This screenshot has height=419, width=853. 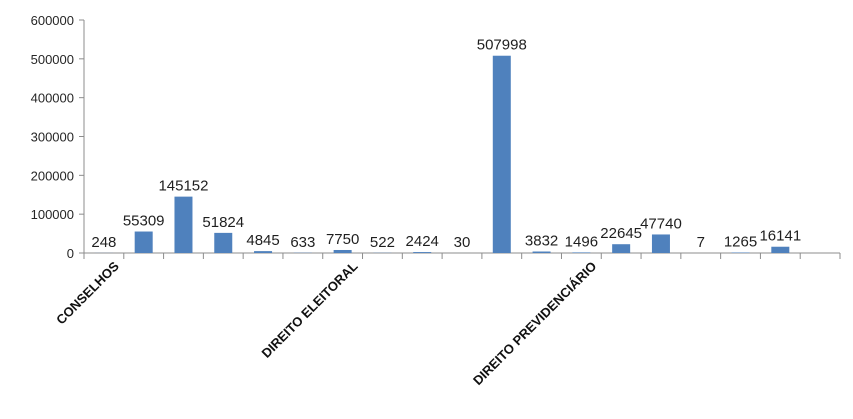 What do you see at coordinates (52, 214) in the screenshot?
I see `y-tick-label: 100000` at bounding box center [52, 214].